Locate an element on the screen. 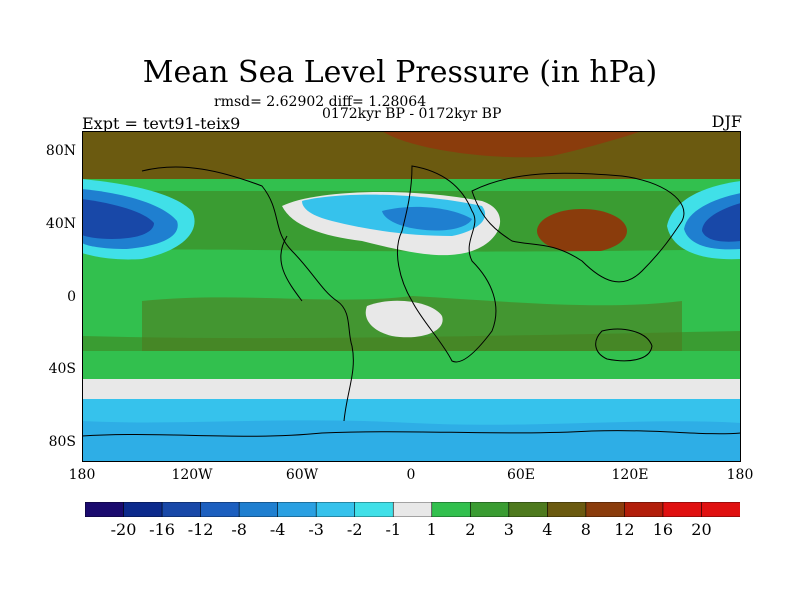  lat-label-80n: 80N is located at coordinates (60, 151).